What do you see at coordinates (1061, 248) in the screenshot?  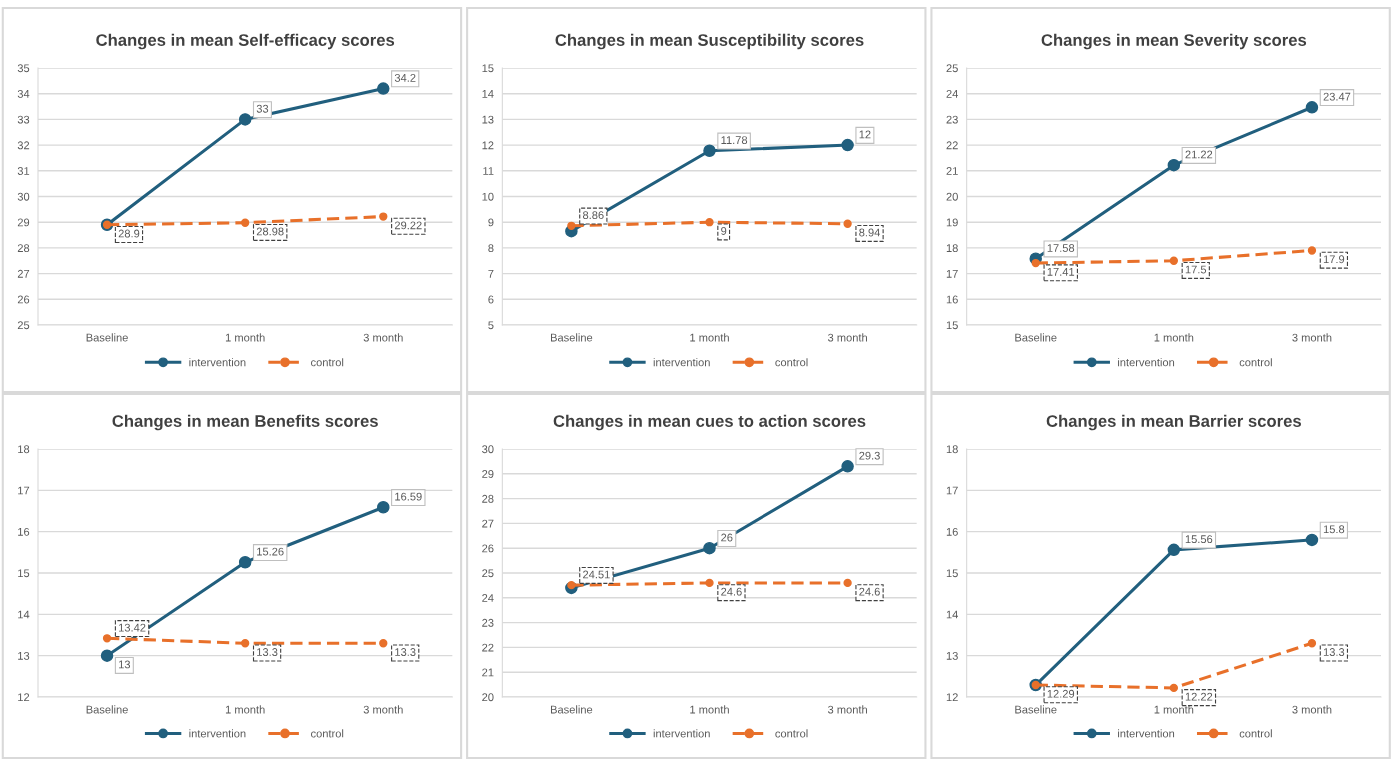 I see `data-label: 17.58` at bounding box center [1061, 248].